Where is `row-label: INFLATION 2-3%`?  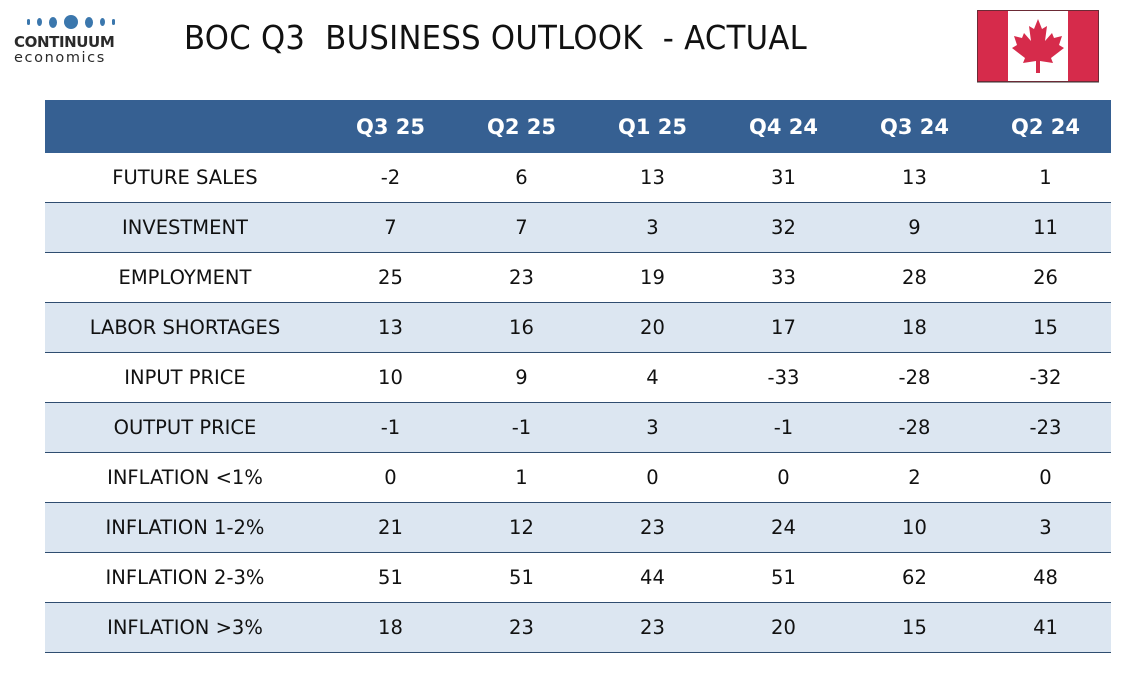
row-label: INFLATION 2-3% is located at coordinates (185, 577).